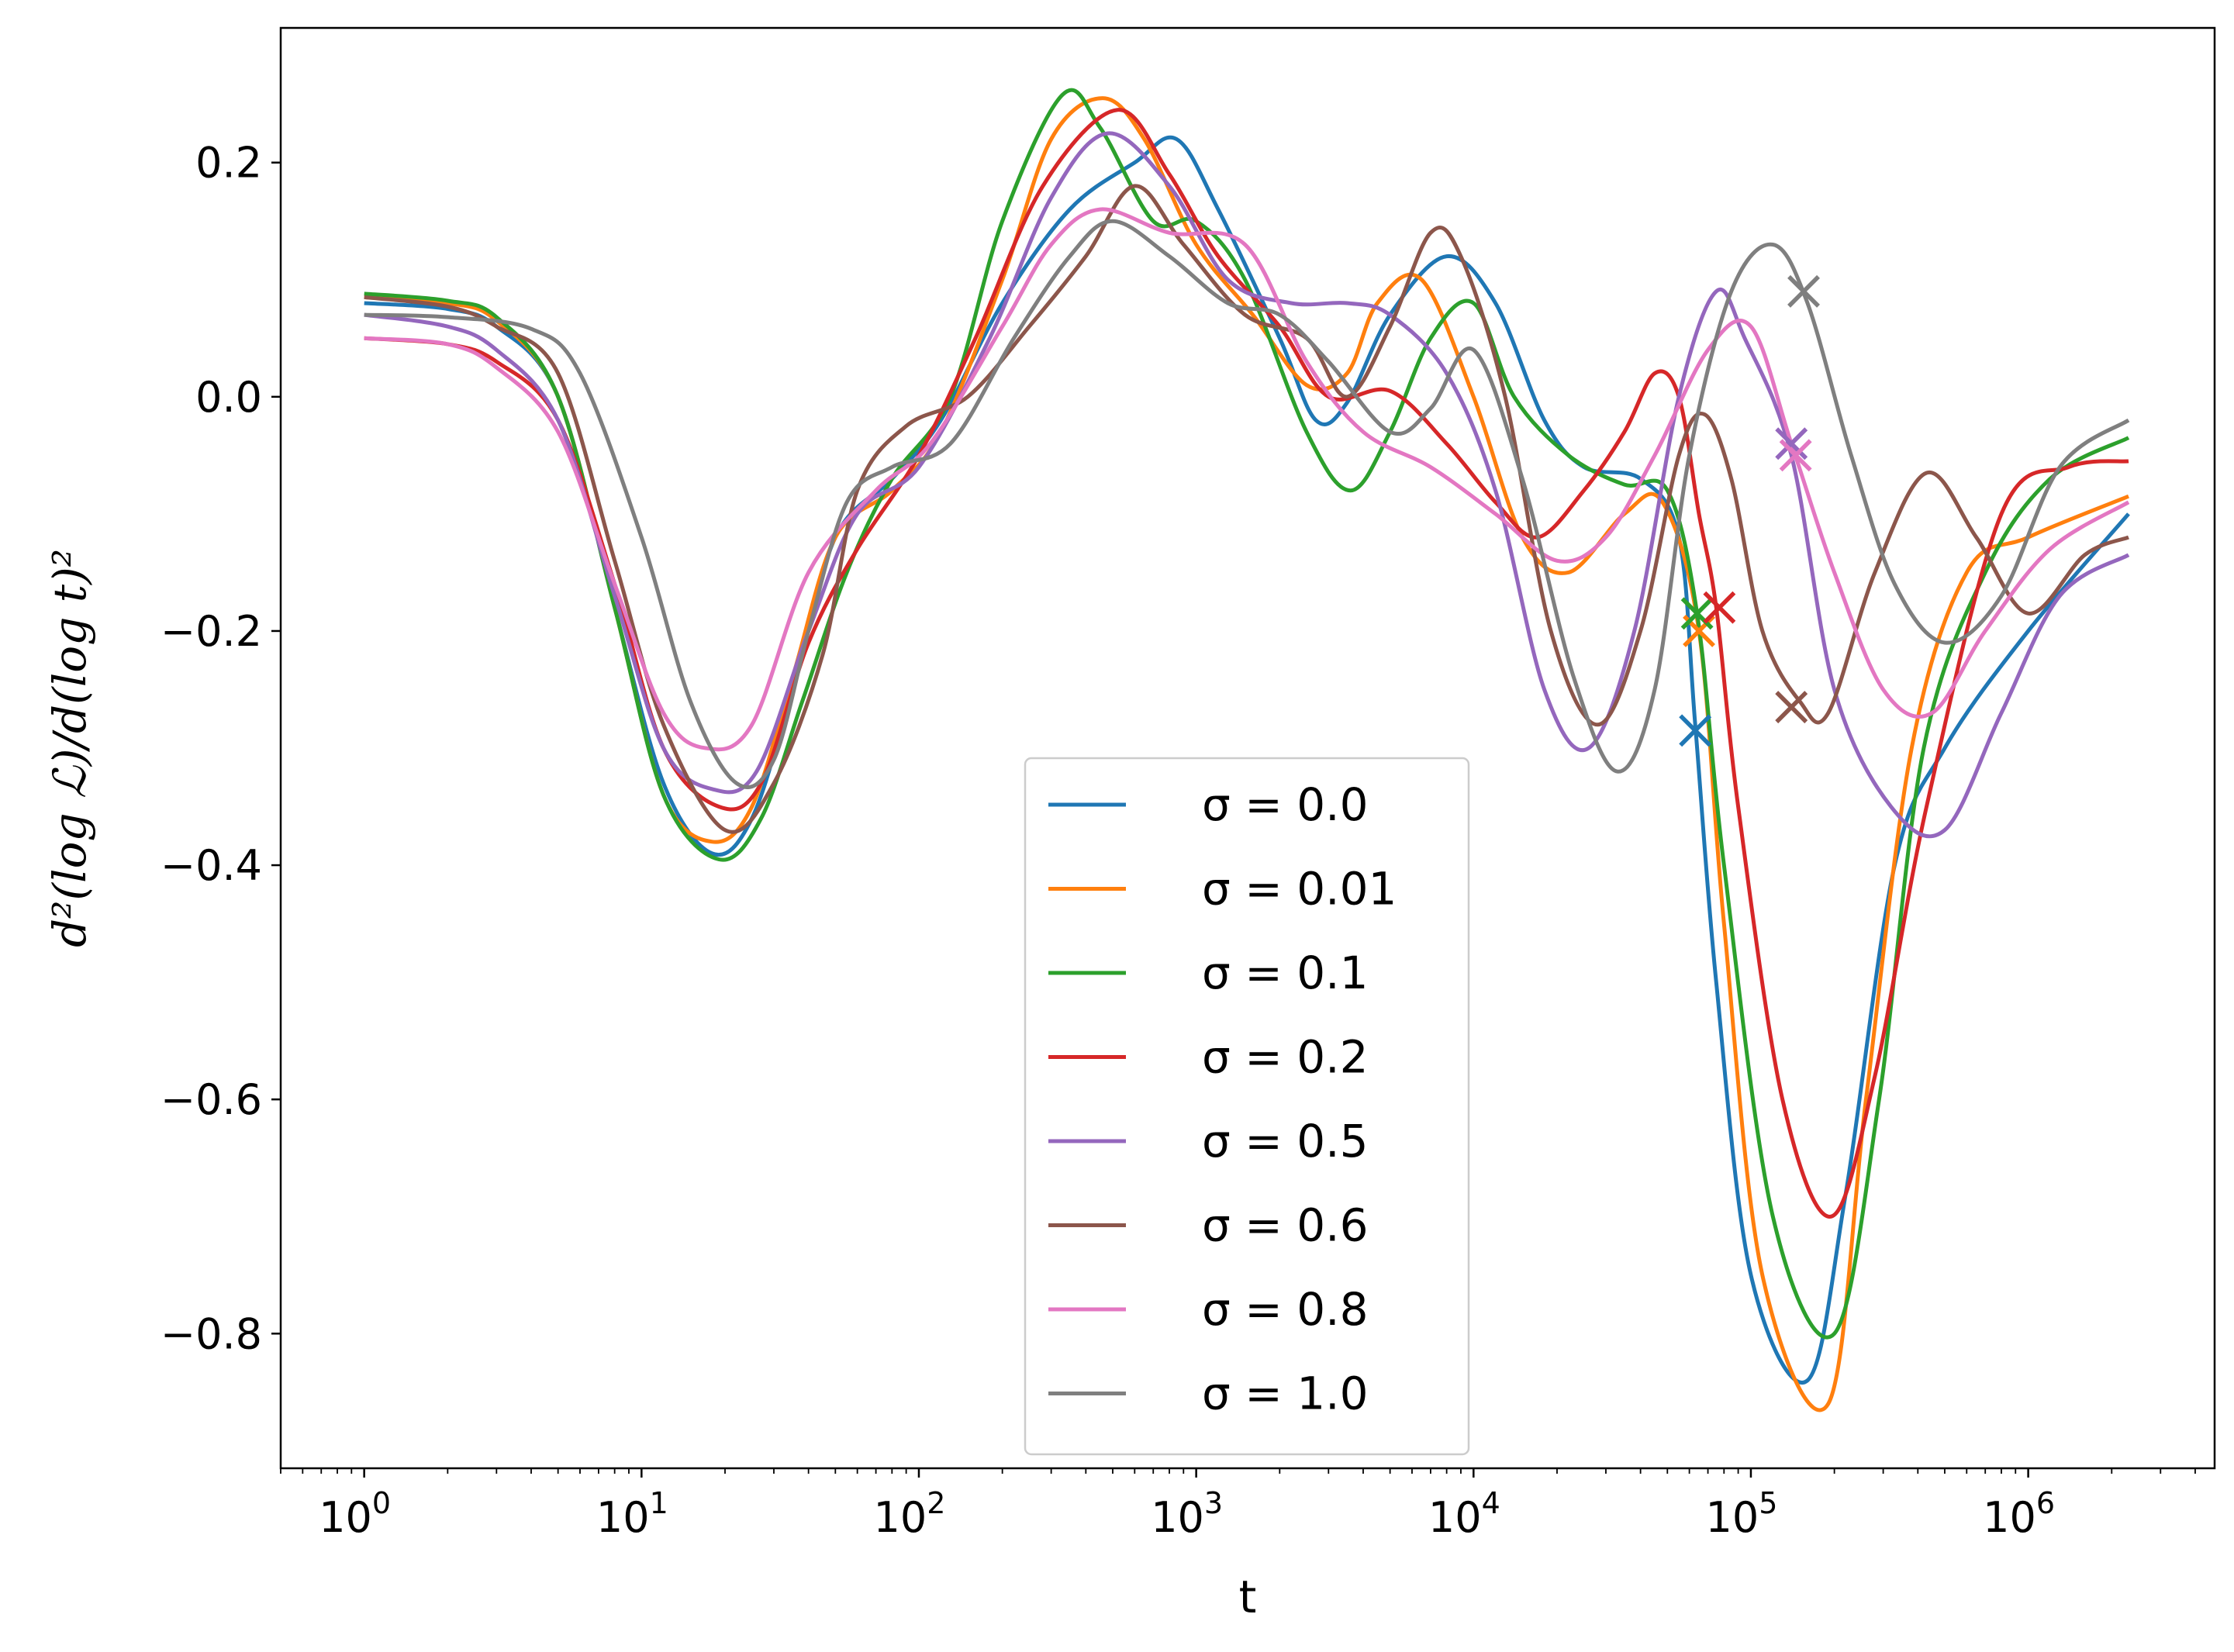 The height and width of the screenshot is (1652, 2234). I want to click on legend-label: σ = 0.2, so click(1285, 1057).